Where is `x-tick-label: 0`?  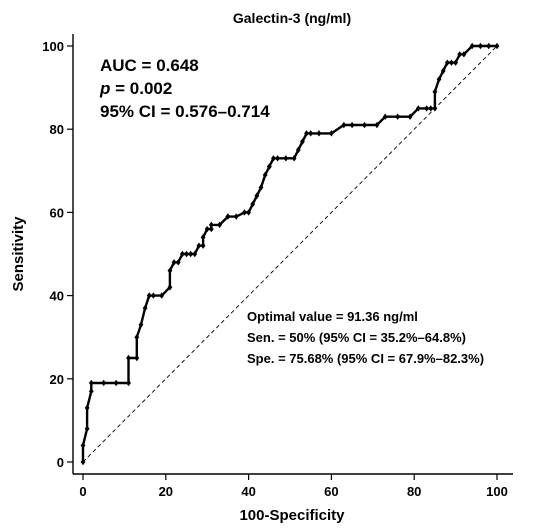 x-tick-label: 0 is located at coordinates (82, 491).